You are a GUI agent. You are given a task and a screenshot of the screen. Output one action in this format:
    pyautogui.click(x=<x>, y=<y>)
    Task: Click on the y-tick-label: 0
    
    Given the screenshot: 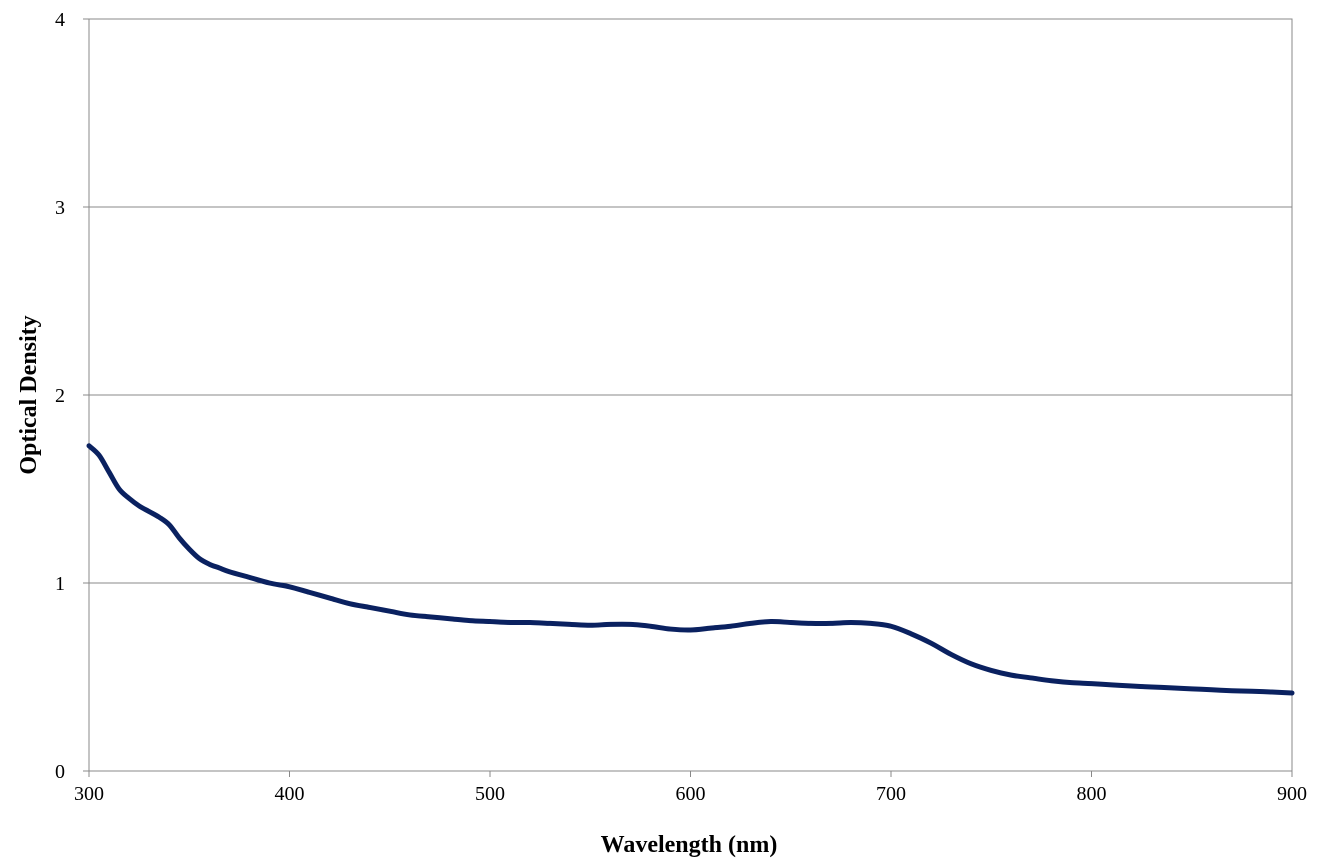 What is the action you would take?
    pyautogui.click(x=60, y=772)
    